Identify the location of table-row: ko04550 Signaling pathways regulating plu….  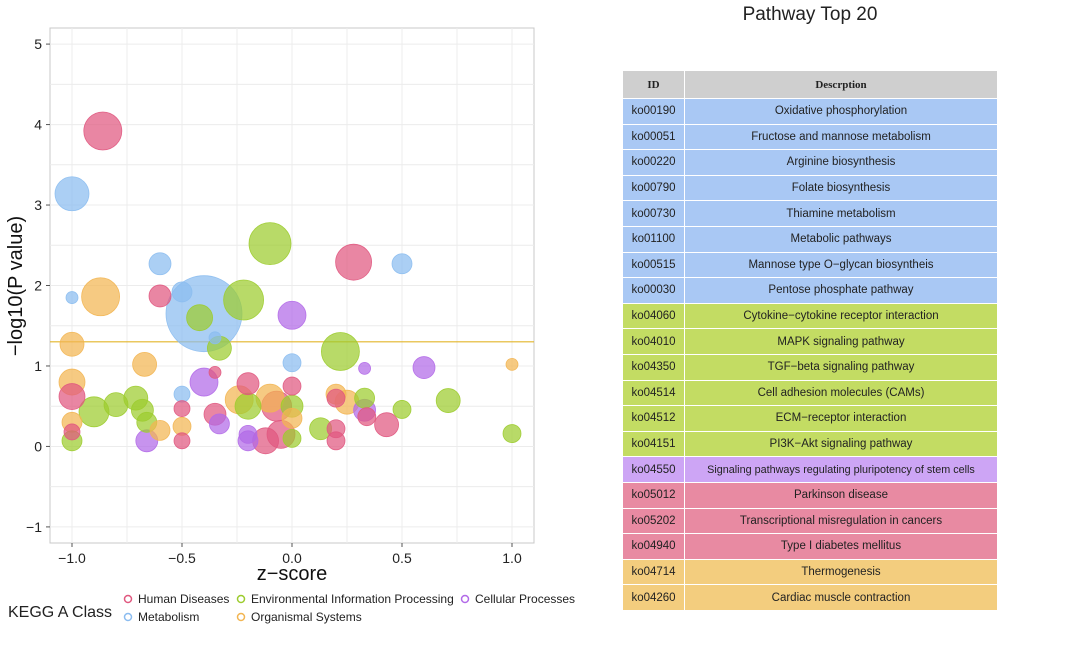
(810, 469).